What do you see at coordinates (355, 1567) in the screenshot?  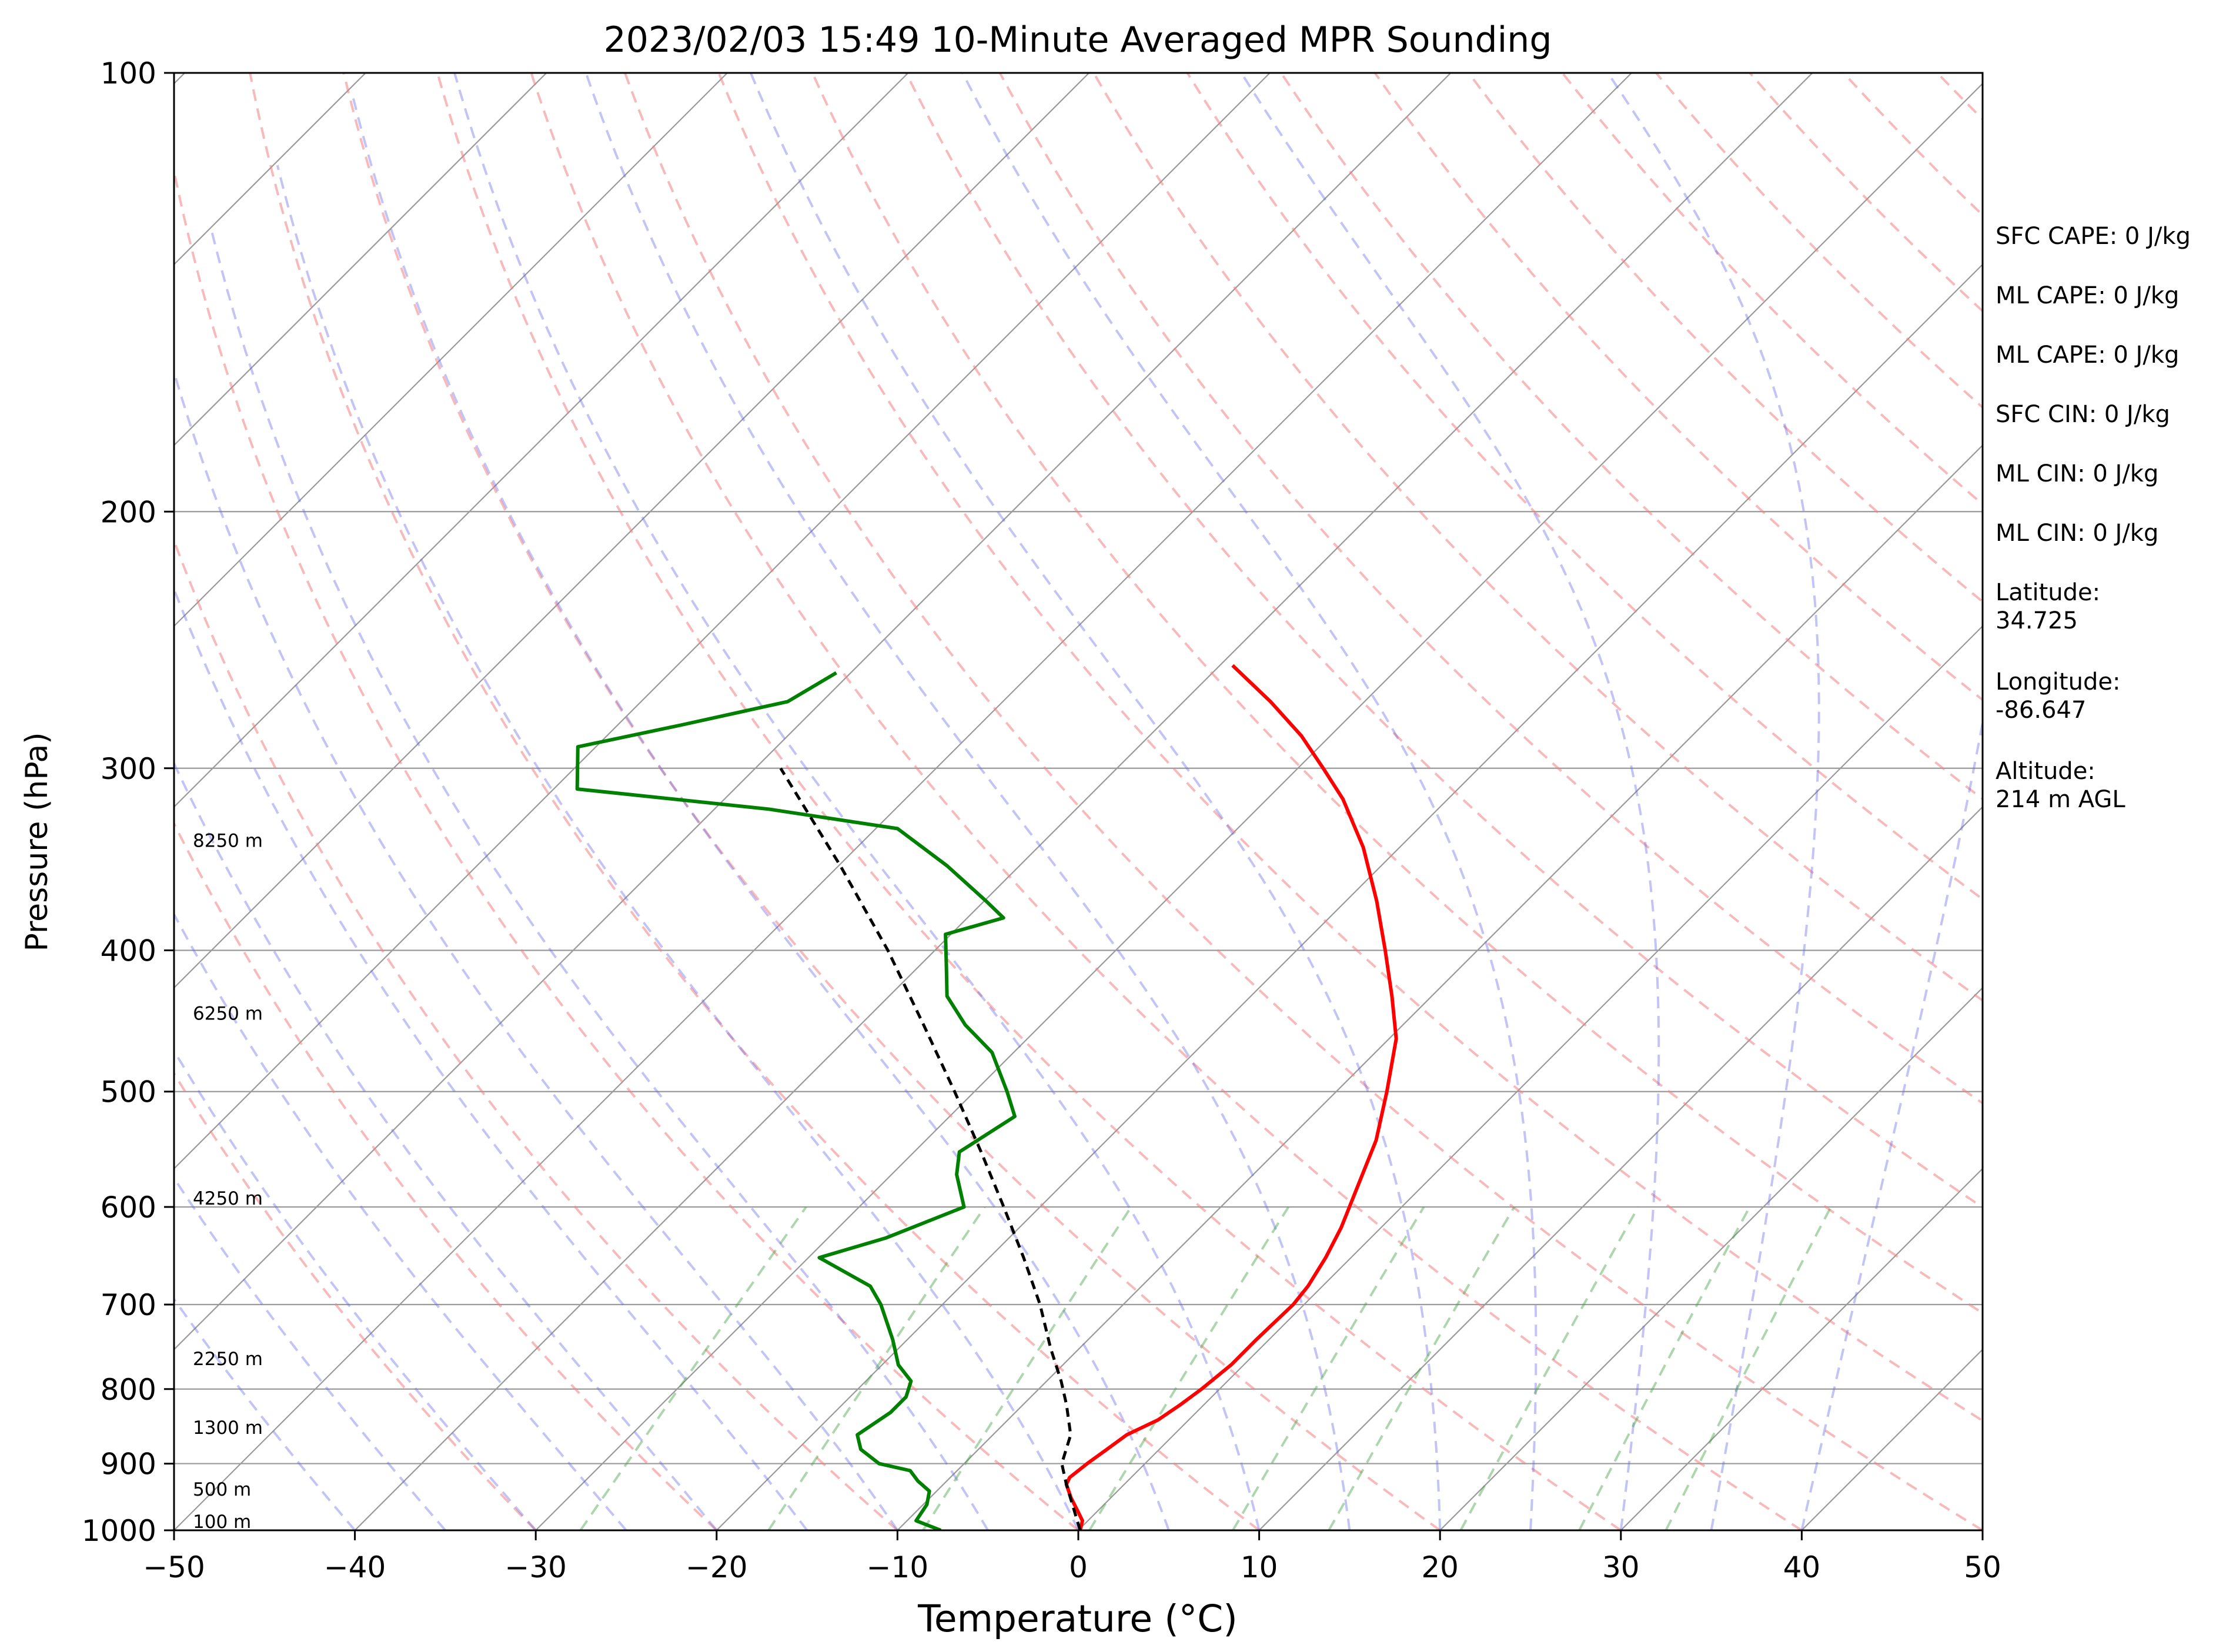 I see `x-tick-label: −40` at bounding box center [355, 1567].